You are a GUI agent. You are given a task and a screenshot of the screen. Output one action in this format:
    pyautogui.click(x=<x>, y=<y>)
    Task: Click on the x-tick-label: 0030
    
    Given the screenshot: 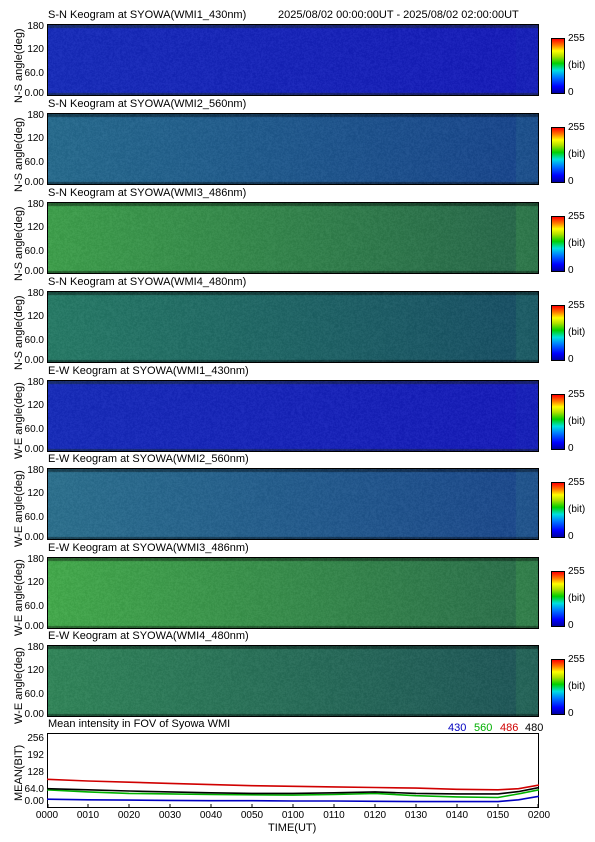 What is the action you would take?
    pyautogui.click(x=170, y=815)
    